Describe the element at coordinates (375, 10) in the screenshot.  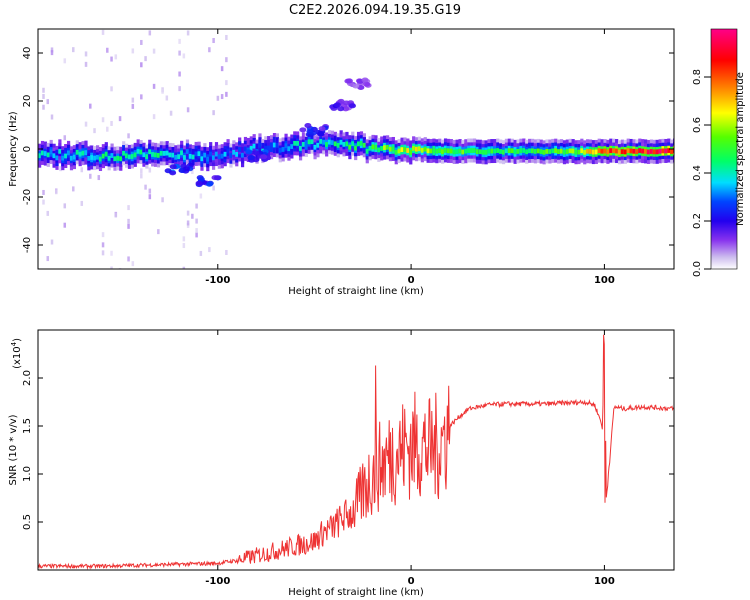
I see `figure-title: C2E2.2026.094.19.35.G19` at that location.